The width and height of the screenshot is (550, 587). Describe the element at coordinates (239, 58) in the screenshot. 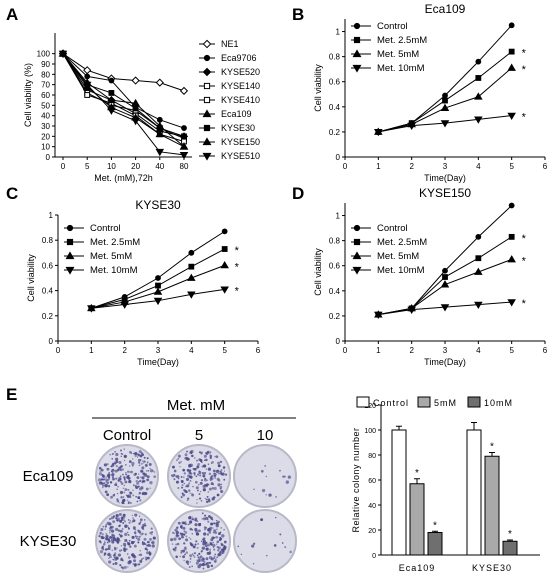

I see `legend-label: Eca9706` at that location.